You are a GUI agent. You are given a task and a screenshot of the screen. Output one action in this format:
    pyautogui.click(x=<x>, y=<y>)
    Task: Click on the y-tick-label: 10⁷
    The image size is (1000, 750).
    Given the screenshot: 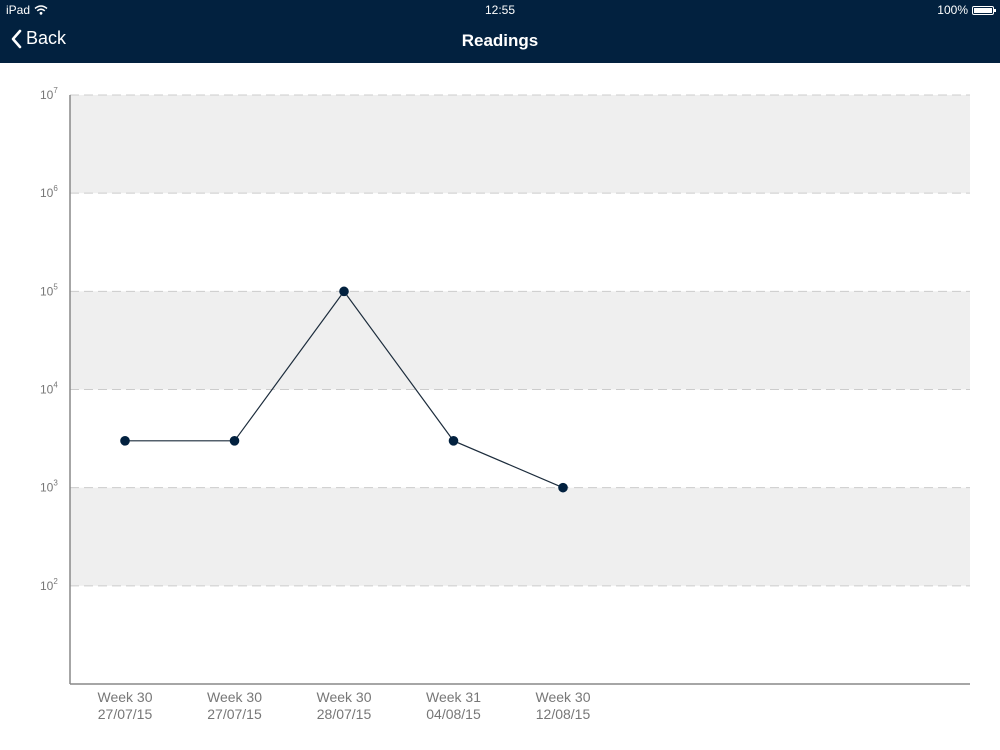 What is the action you would take?
    pyautogui.click(x=49, y=94)
    